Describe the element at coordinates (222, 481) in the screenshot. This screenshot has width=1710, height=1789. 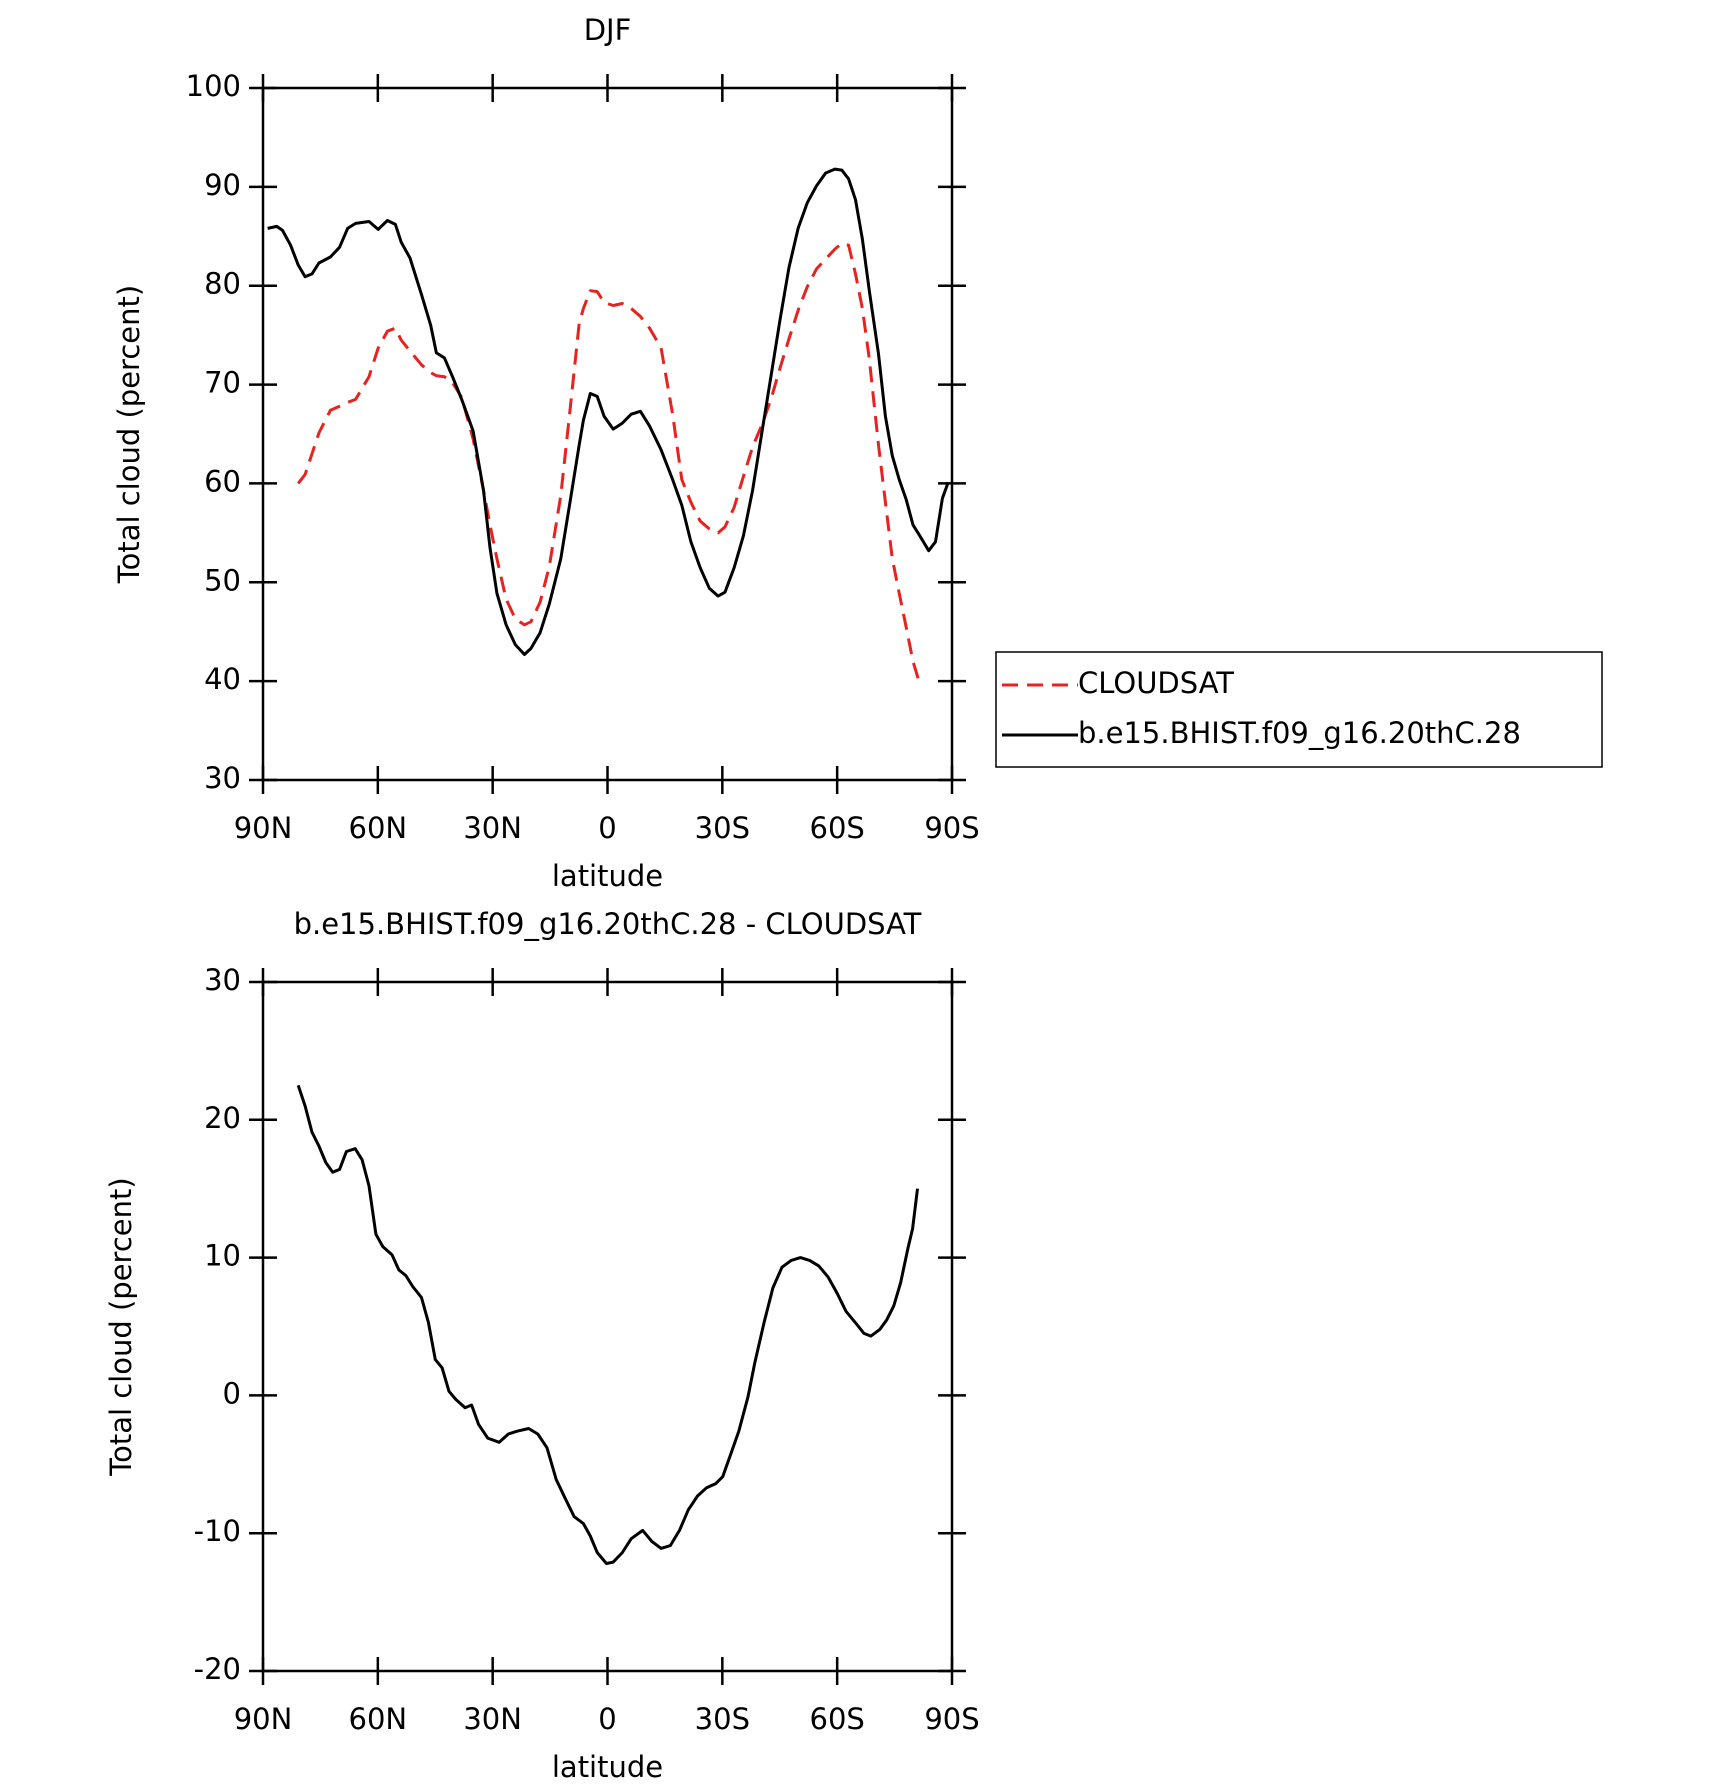
I see `y-tick-label: 60` at that location.